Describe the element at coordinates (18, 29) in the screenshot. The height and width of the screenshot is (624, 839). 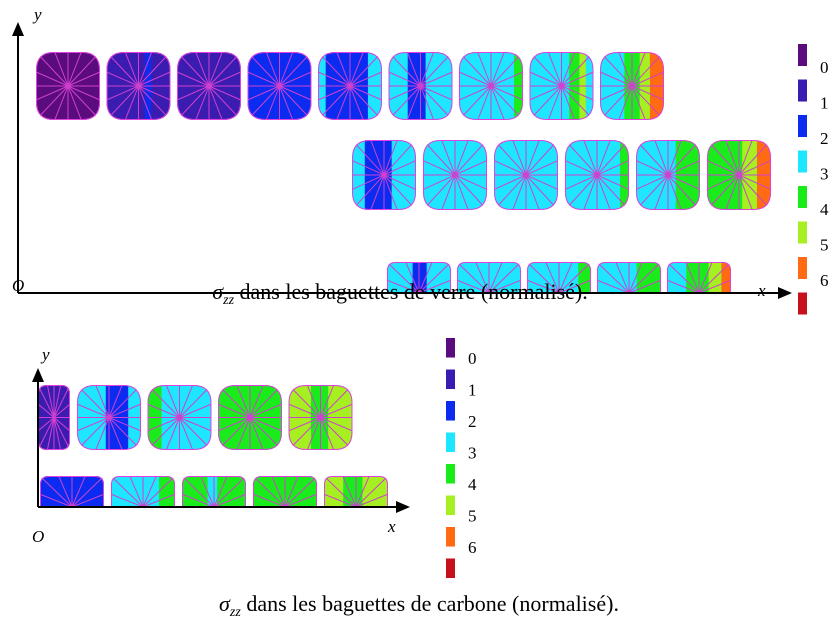
I see `arrow-head` at that location.